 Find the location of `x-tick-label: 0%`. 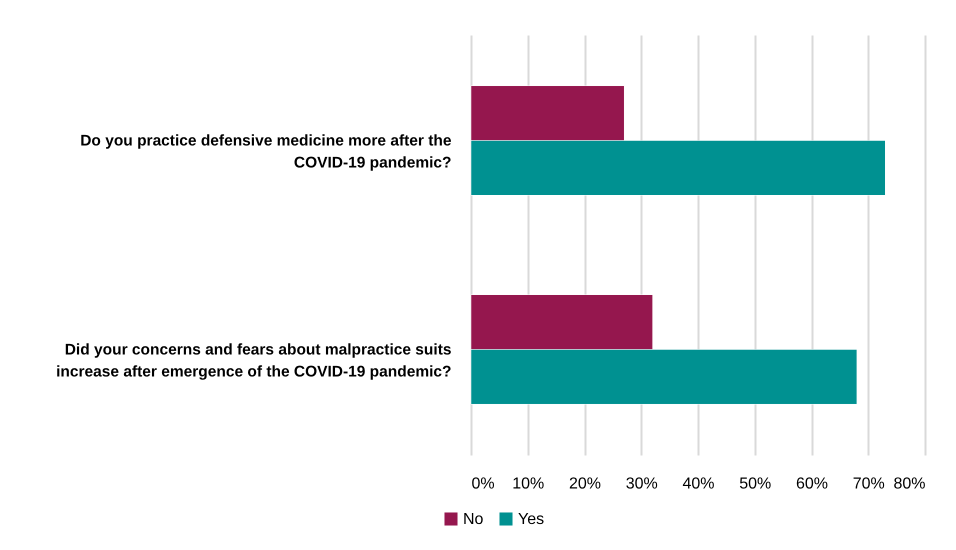

x-tick-label: 0% is located at coordinates (483, 484).